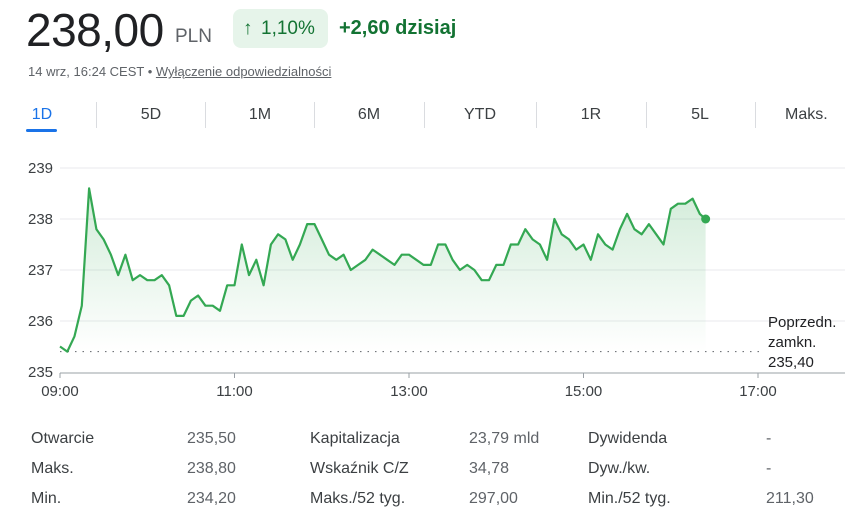 This screenshot has width=845, height=532. Describe the element at coordinates (758, 391) in the screenshot. I see `x-tick-label: 17:00` at that location.